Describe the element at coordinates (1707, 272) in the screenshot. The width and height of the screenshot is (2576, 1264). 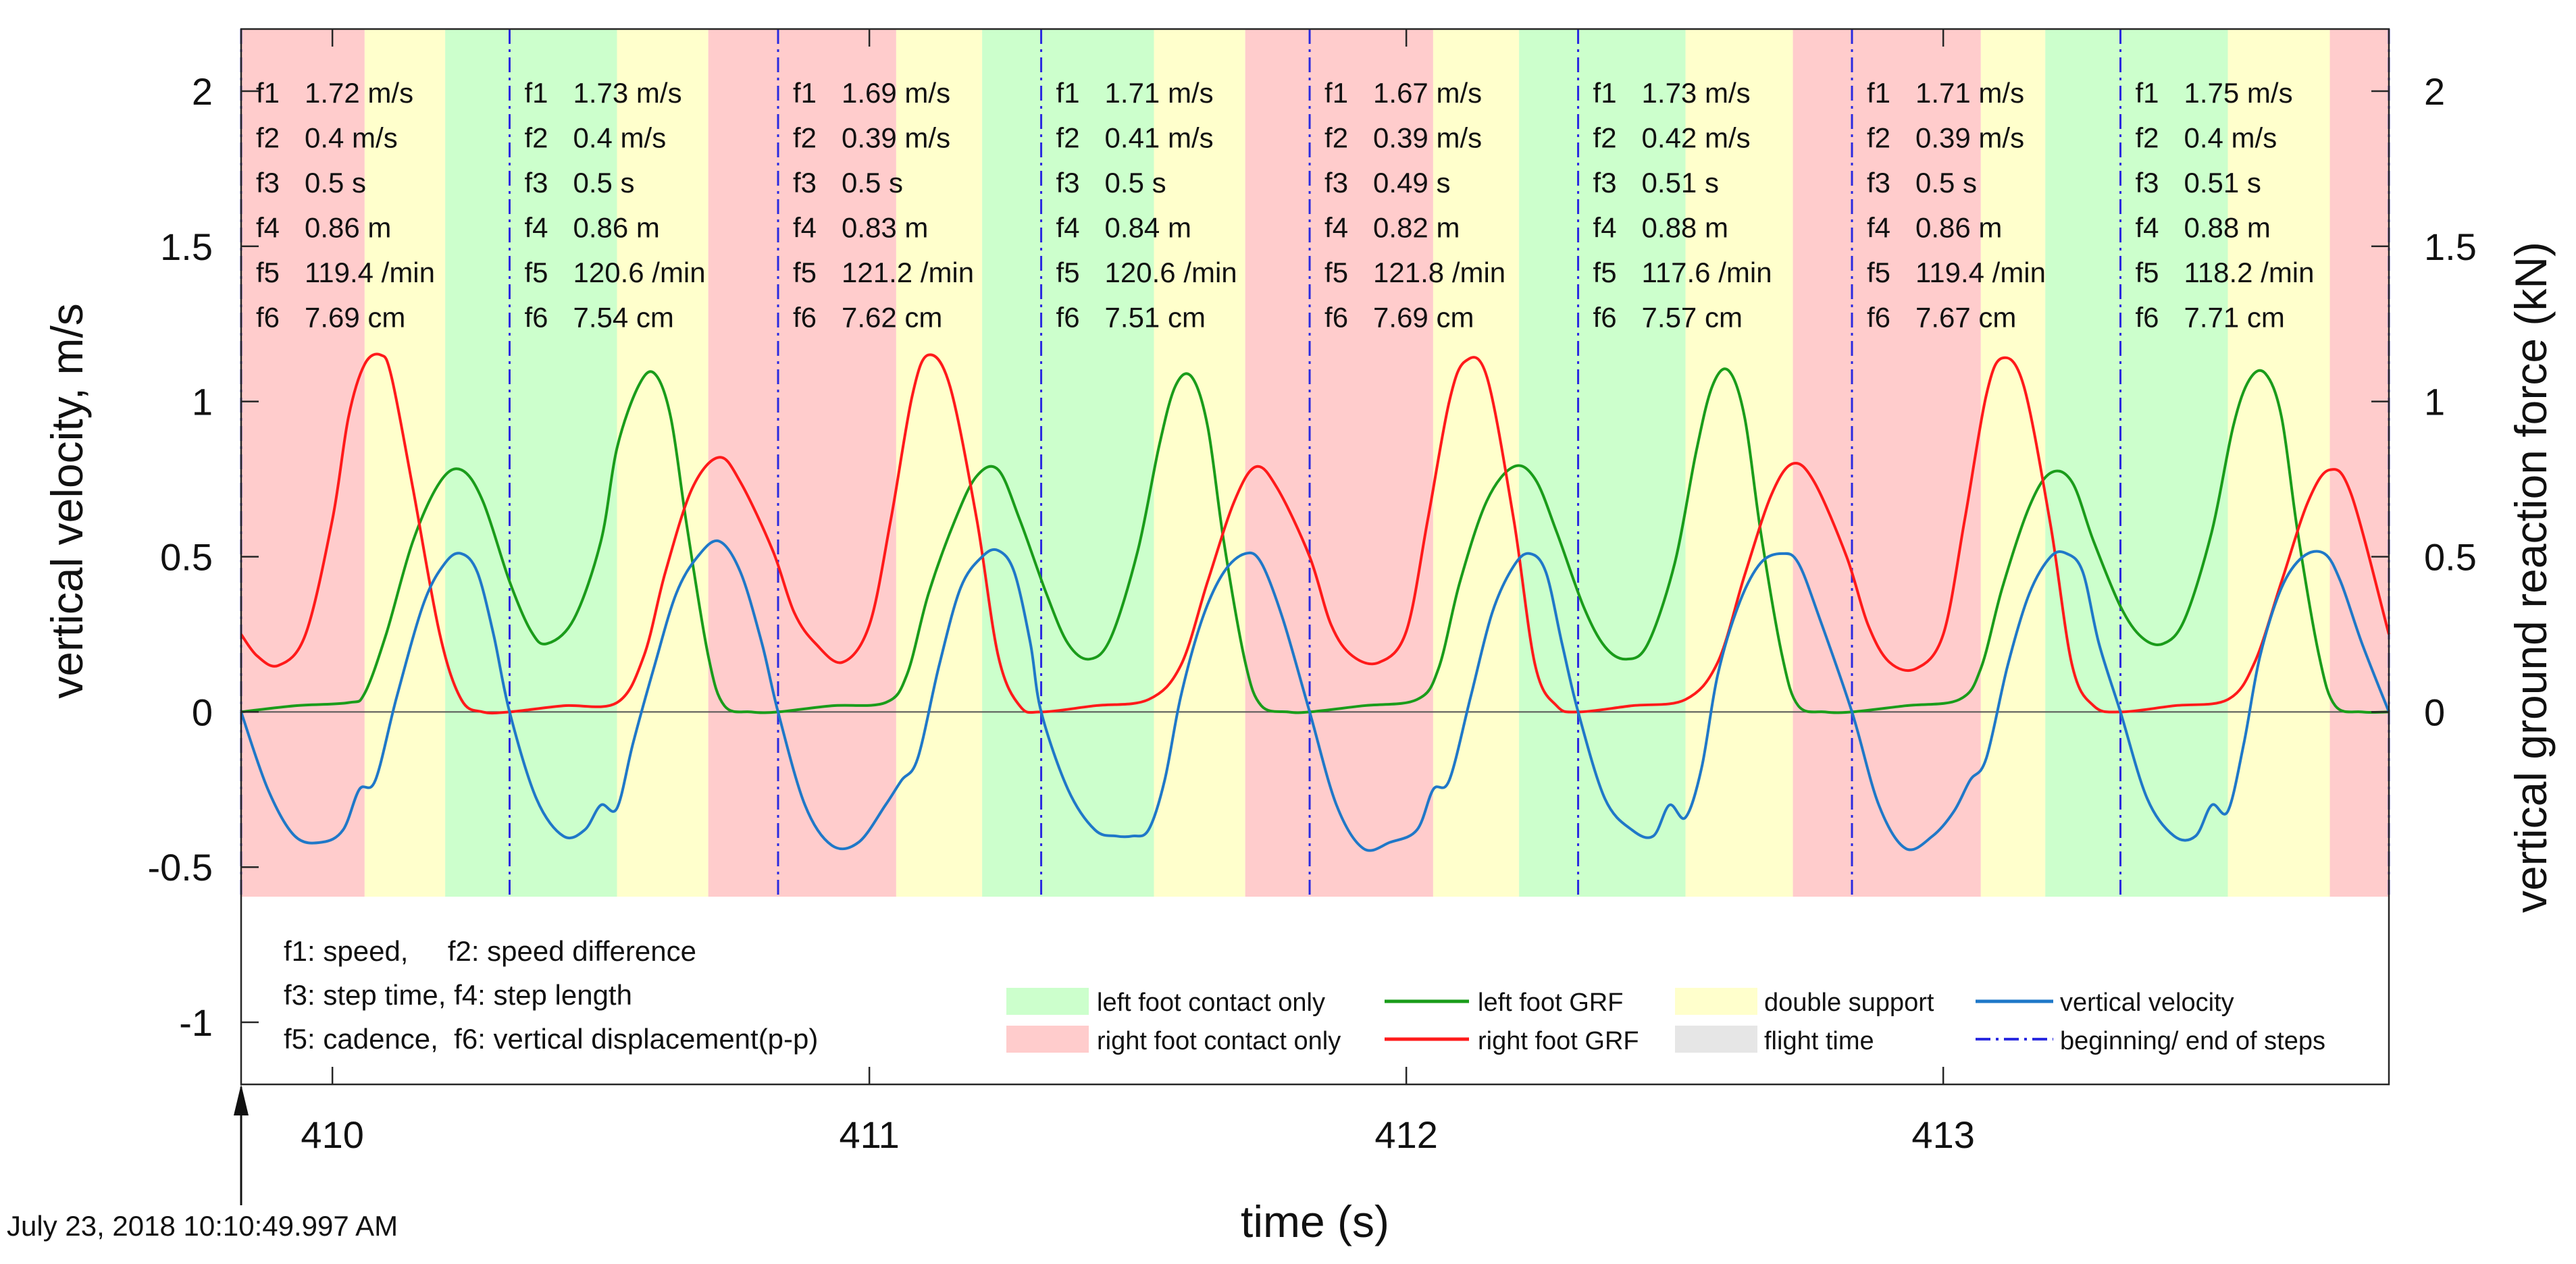
I see `step-stat-value: 117.6 /min` at that location.